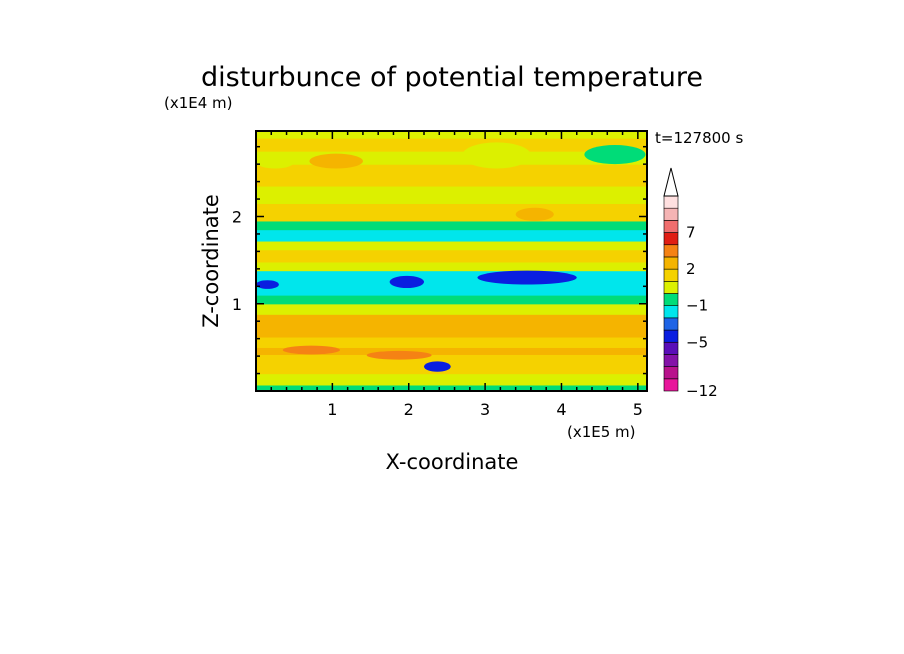 This screenshot has width=904, height=654. Describe the element at coordinates (697, 306) in the screenshot. I see `colorbar-label: −1` at that location.